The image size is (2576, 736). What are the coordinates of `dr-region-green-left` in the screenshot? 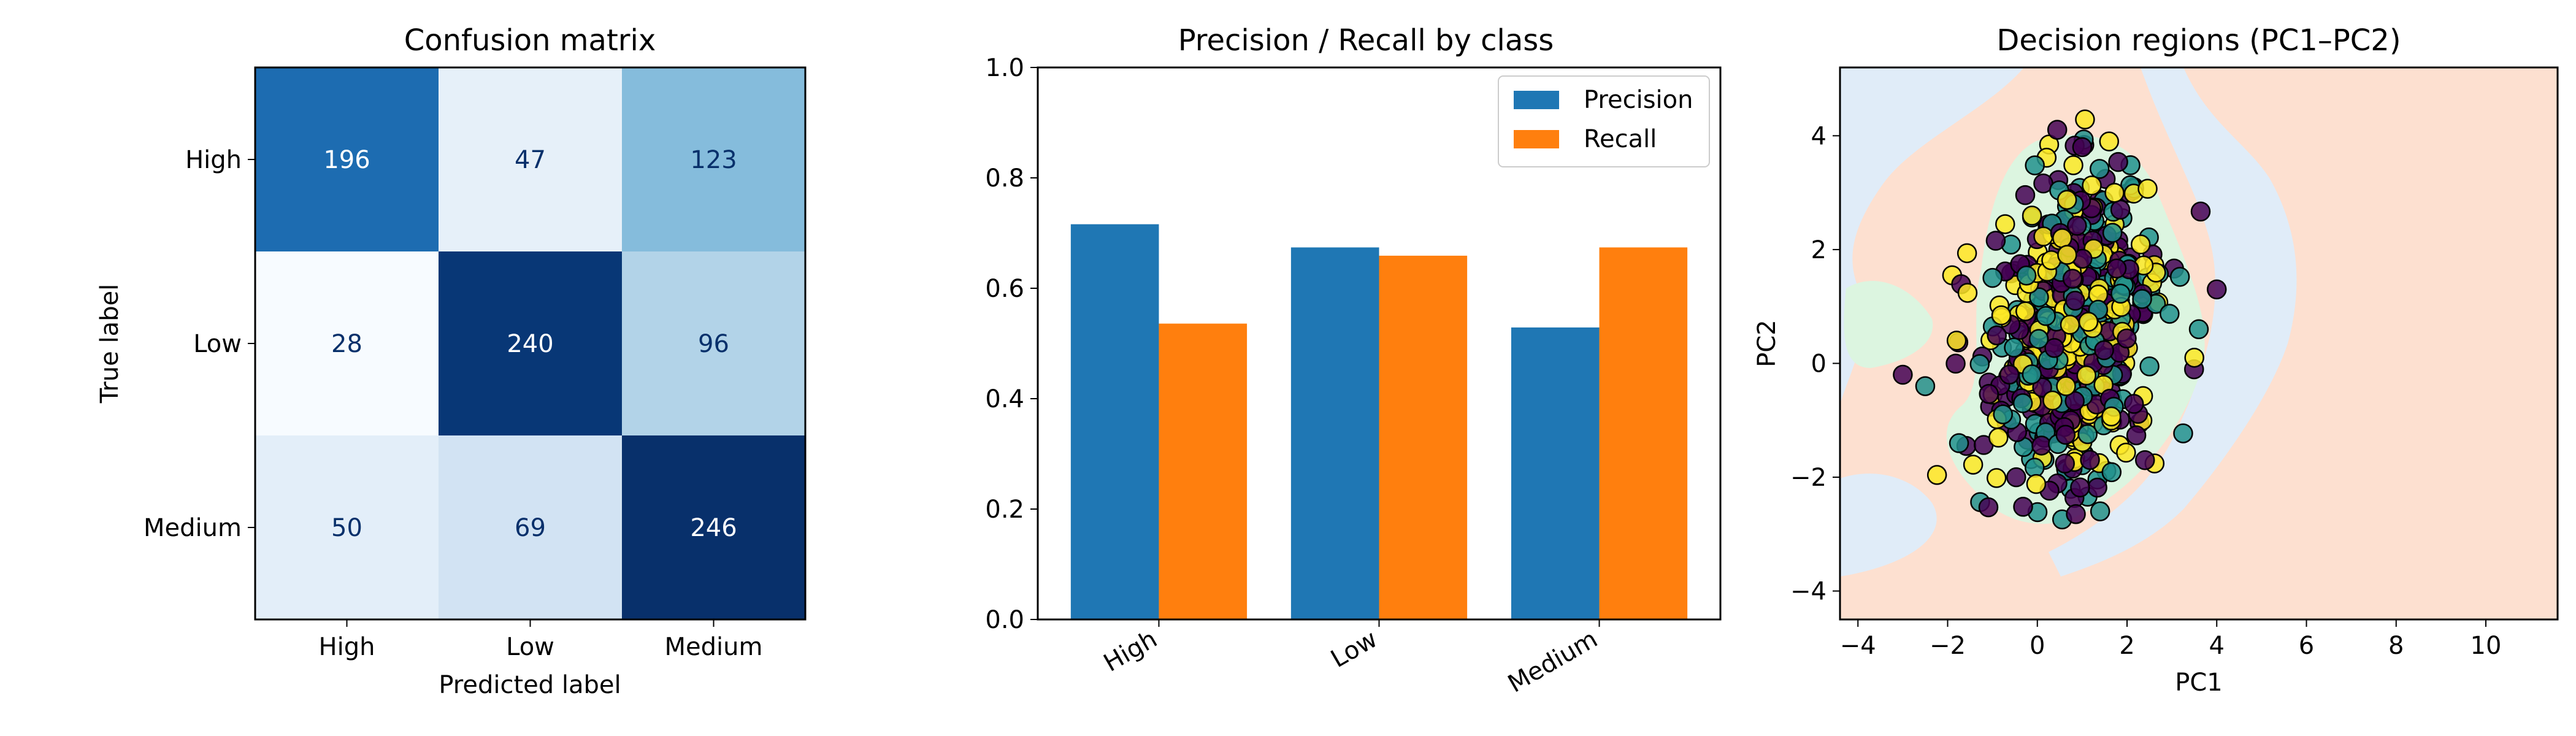 It's located at (1888, 324).